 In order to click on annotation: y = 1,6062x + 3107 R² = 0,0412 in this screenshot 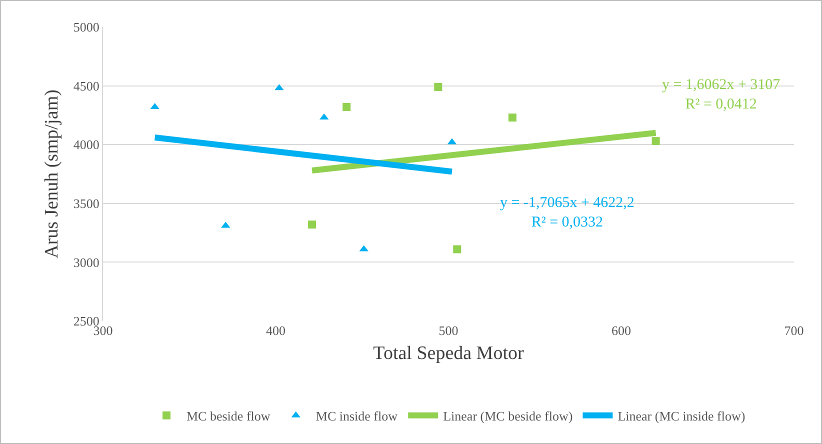, I will do `click(721, 94)`.